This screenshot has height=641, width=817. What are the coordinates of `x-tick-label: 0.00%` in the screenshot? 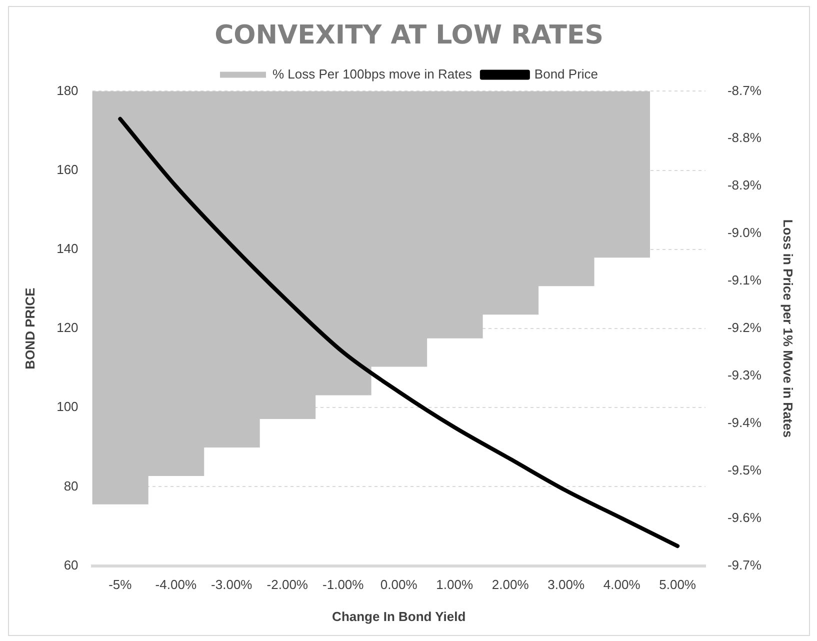 It's located at (399, 584).